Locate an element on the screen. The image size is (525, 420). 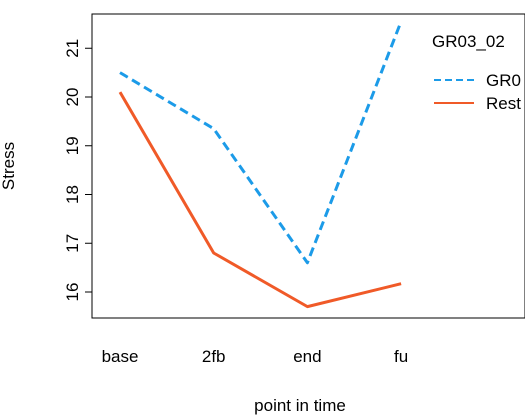
y-tick-label: 21 is located at coordinates (72, 48).